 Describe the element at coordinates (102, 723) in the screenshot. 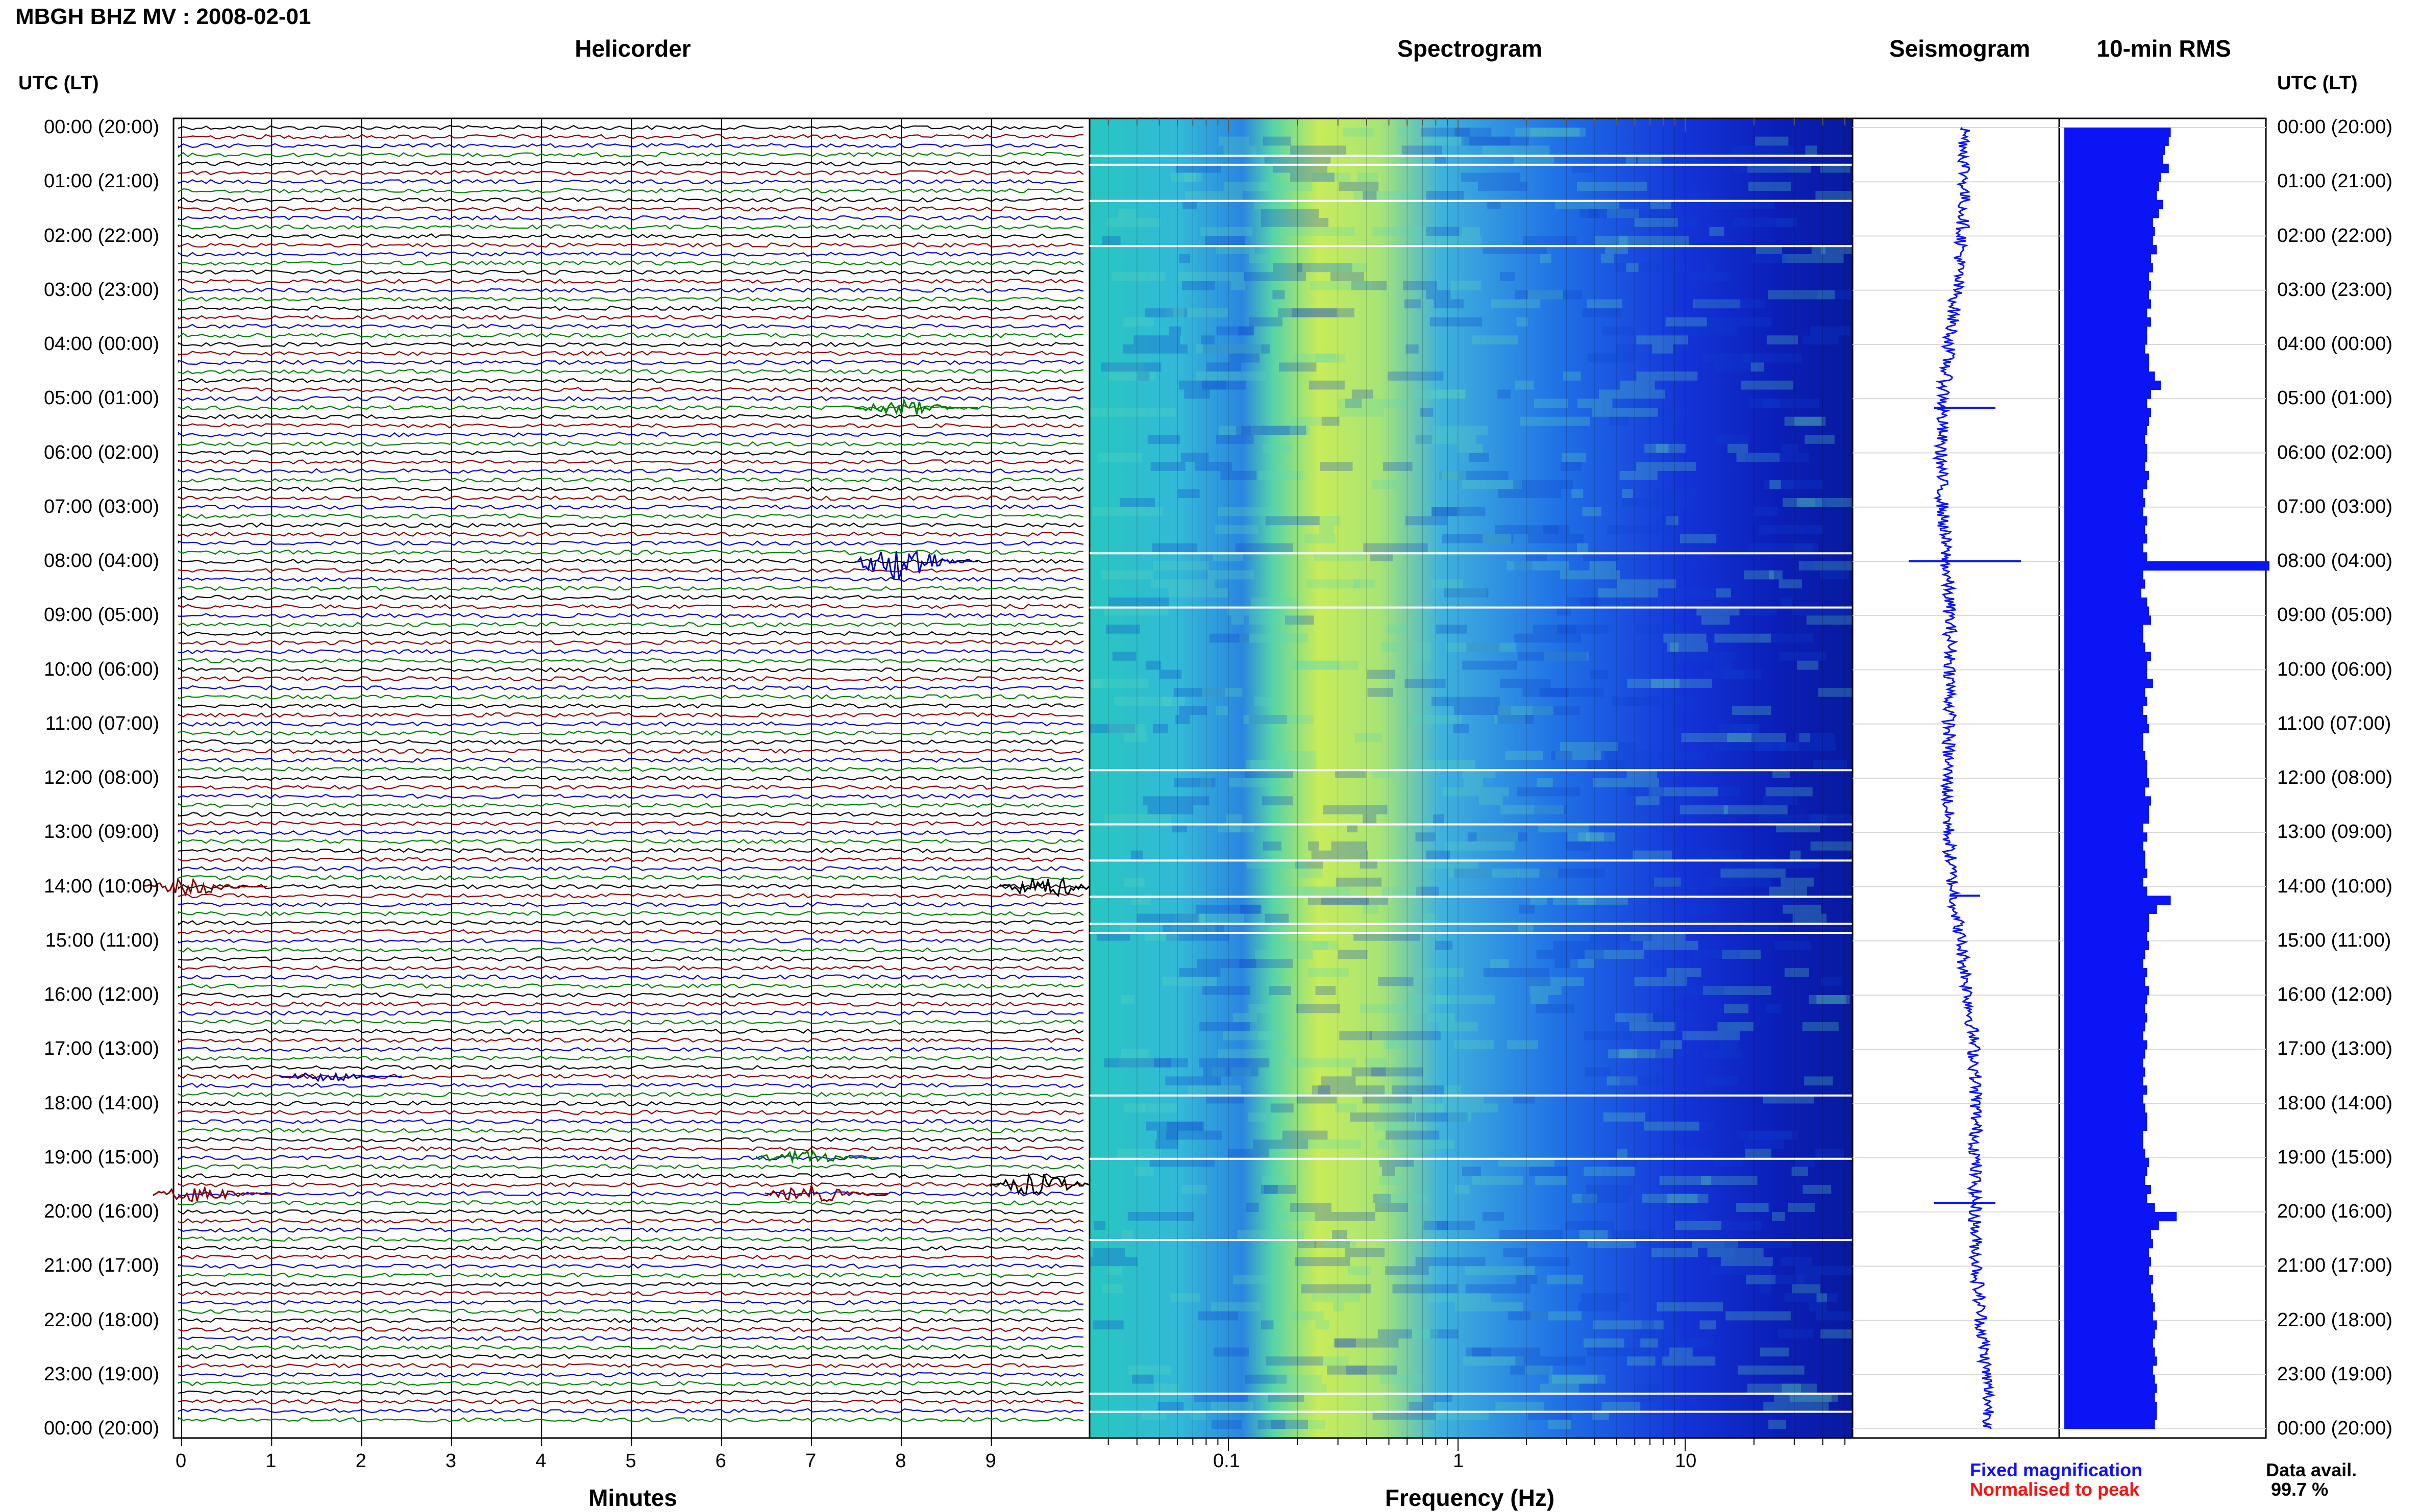

I see `time-label-left: 11:00 (07:00)` at that location.